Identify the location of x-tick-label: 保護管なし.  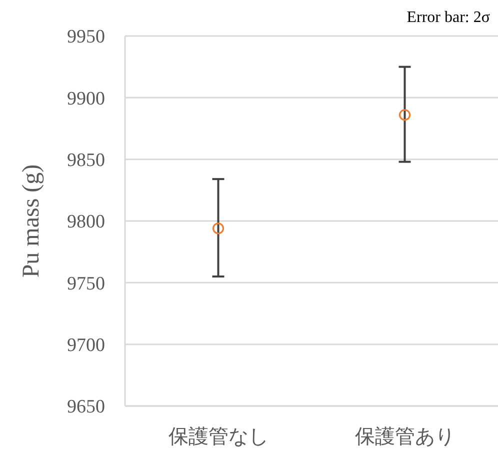
(218, 436).